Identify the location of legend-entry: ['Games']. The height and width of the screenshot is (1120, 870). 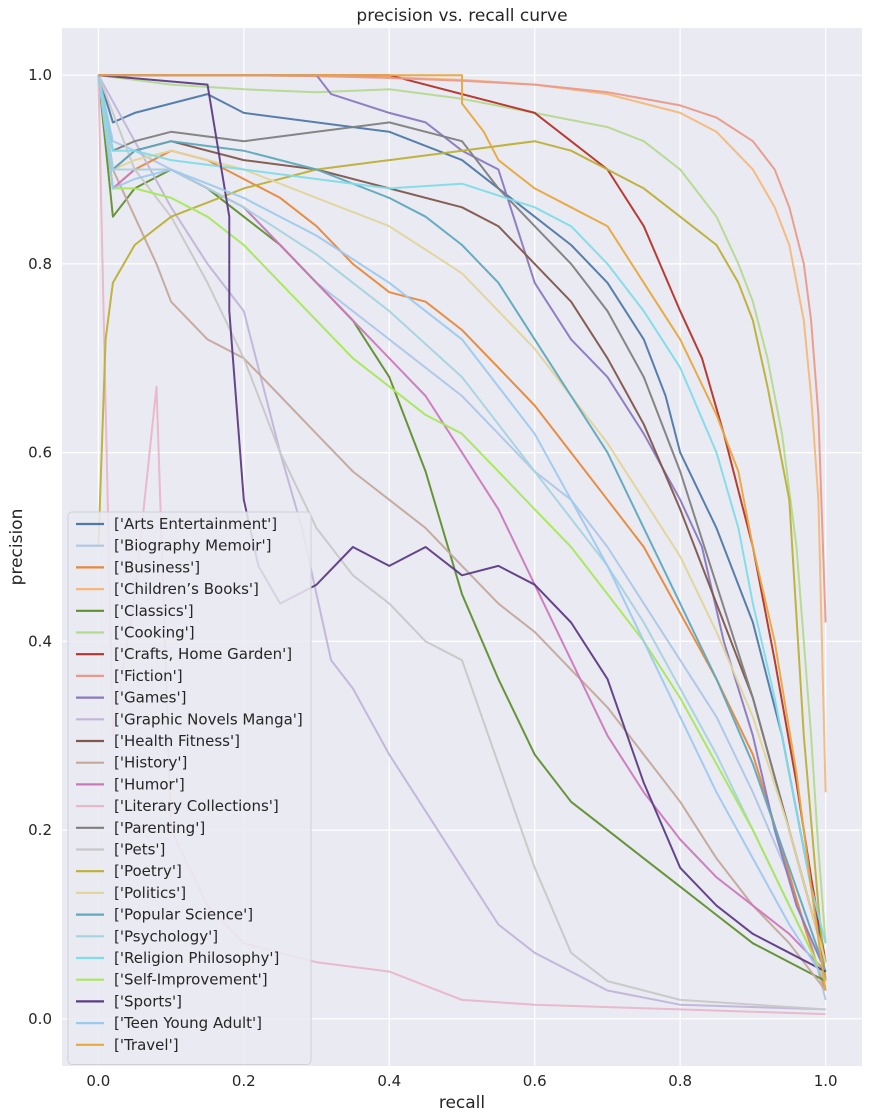
(150, 698).